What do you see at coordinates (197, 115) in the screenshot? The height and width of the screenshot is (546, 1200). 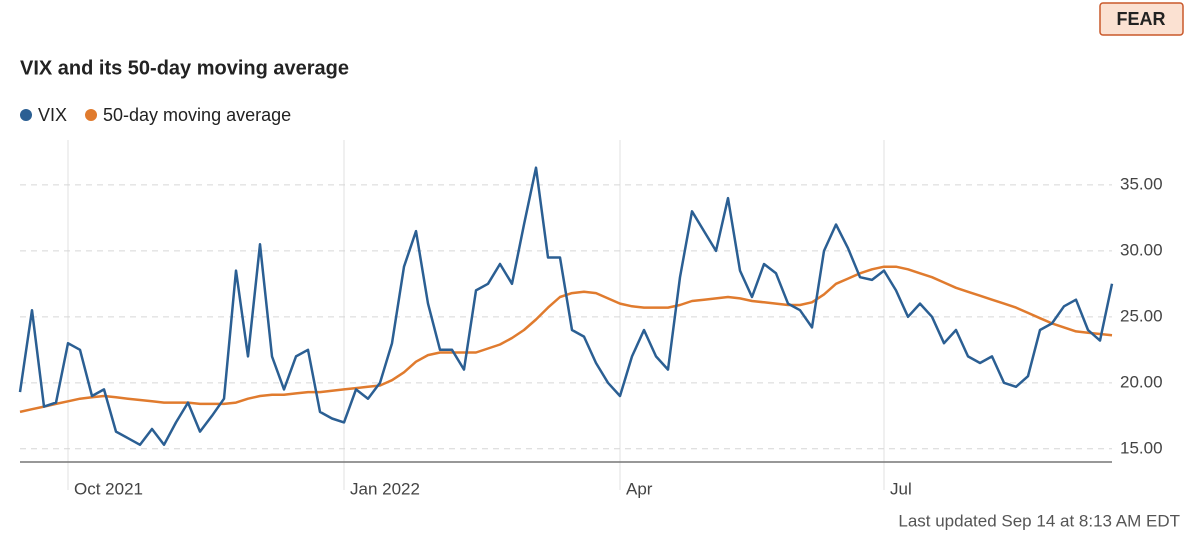 I see `legend-label: 50-day moving average` at bounding box center [197, 115].